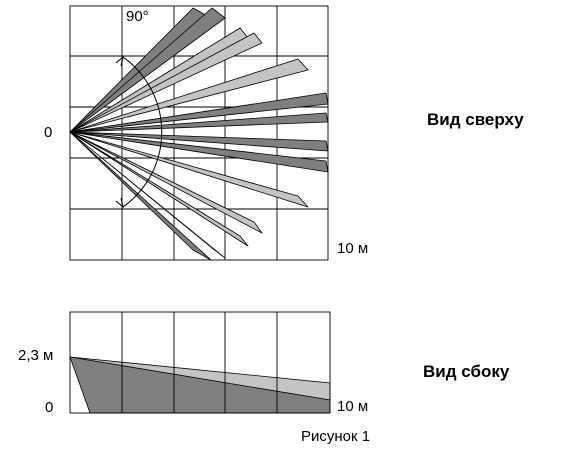 Image resolution: width=569 pixels, height=449 pixels. I want to click on side-range-label: 10 м, so click(353, 406).